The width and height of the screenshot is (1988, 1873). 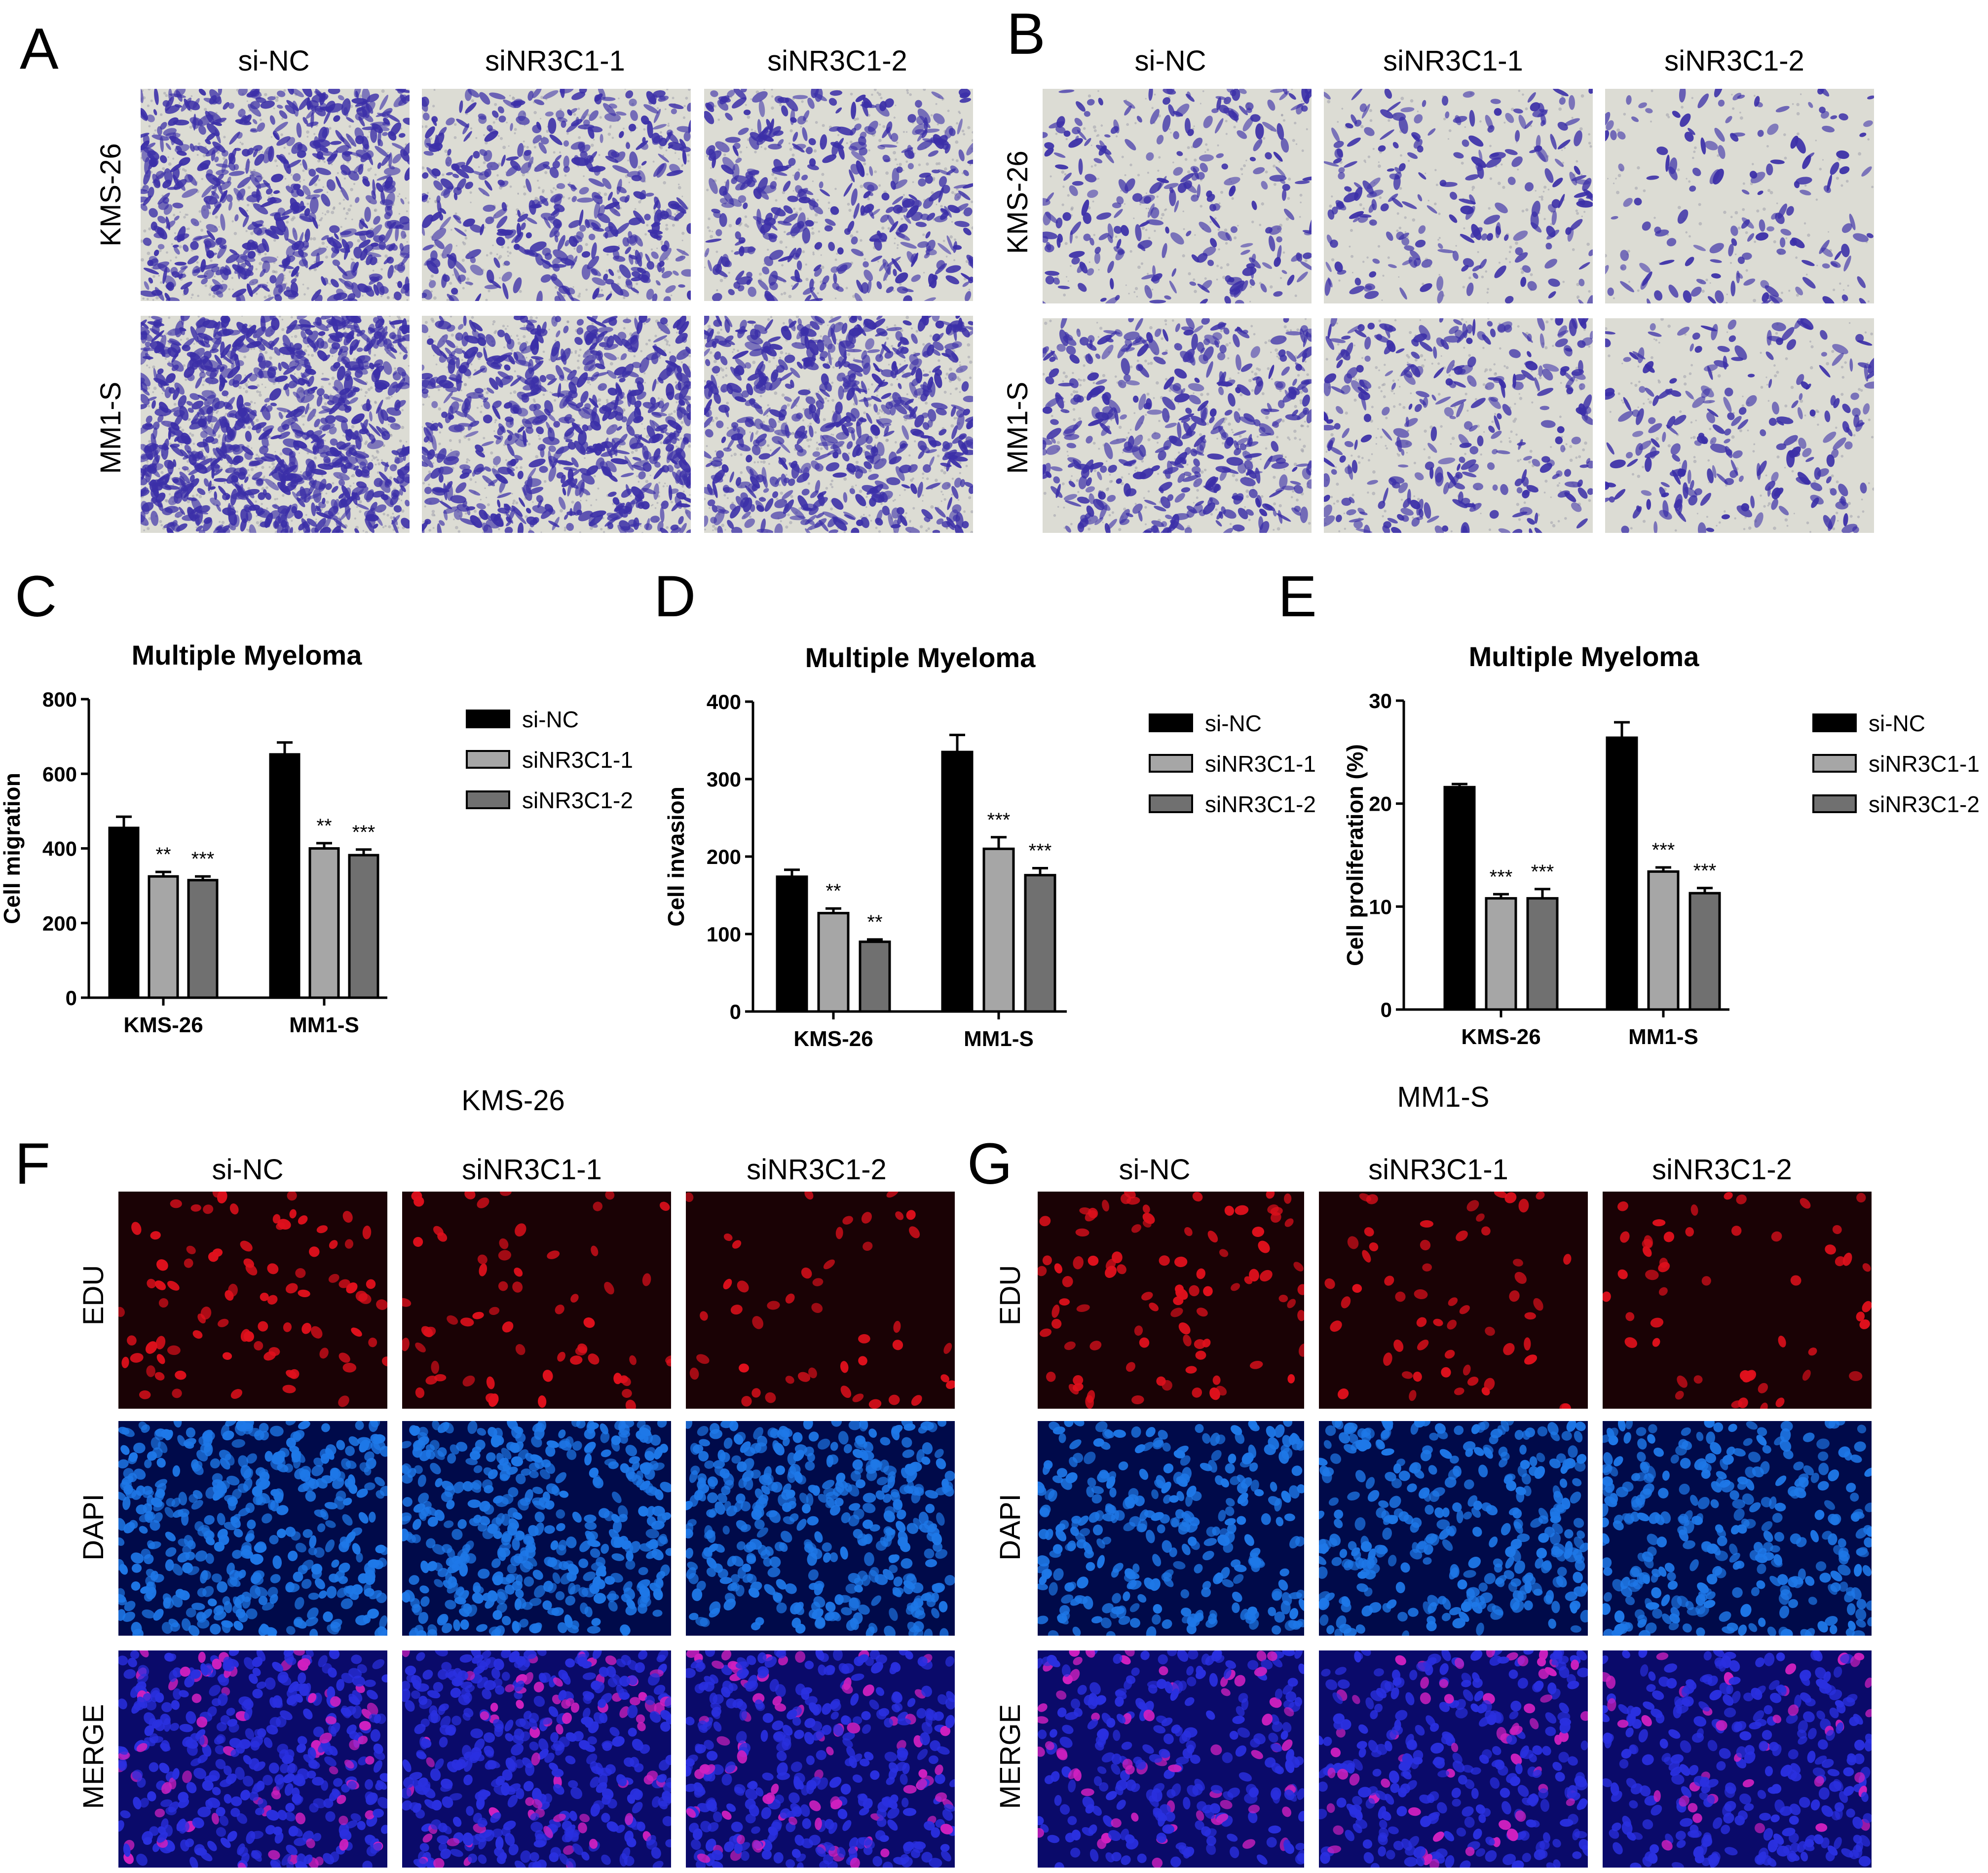 I want to click on panel-f-row-label: MERGE, so click(x=93, y=1756).